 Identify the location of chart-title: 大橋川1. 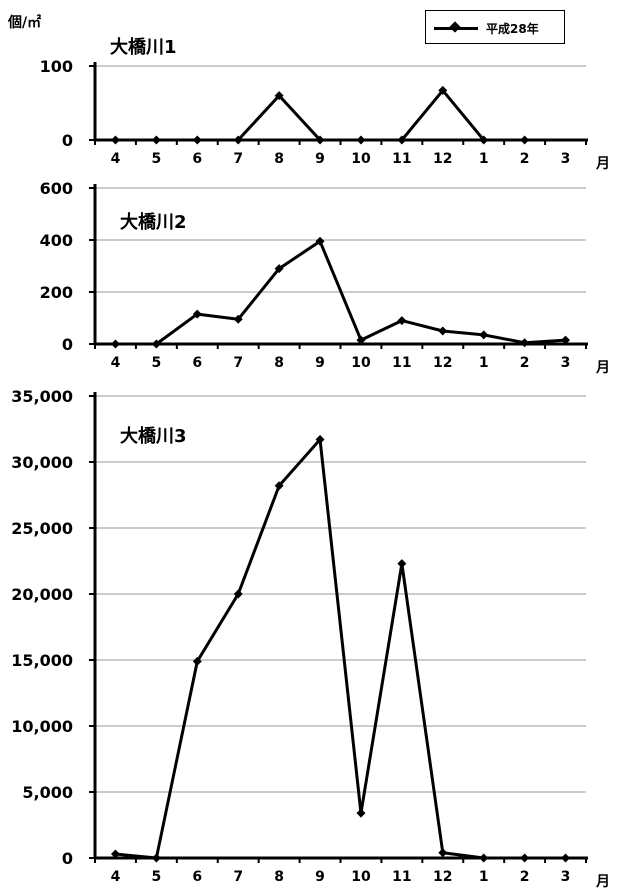
(143, 47).